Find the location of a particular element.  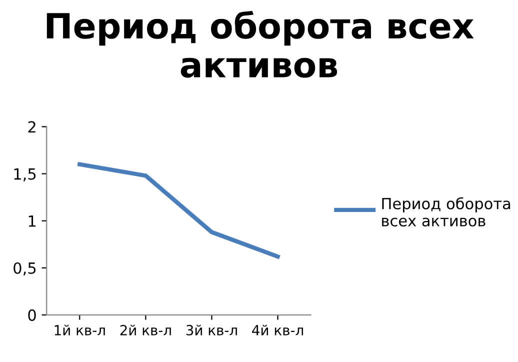

x-tick-label: 2й кв-л is located at coordinates (145, 330).